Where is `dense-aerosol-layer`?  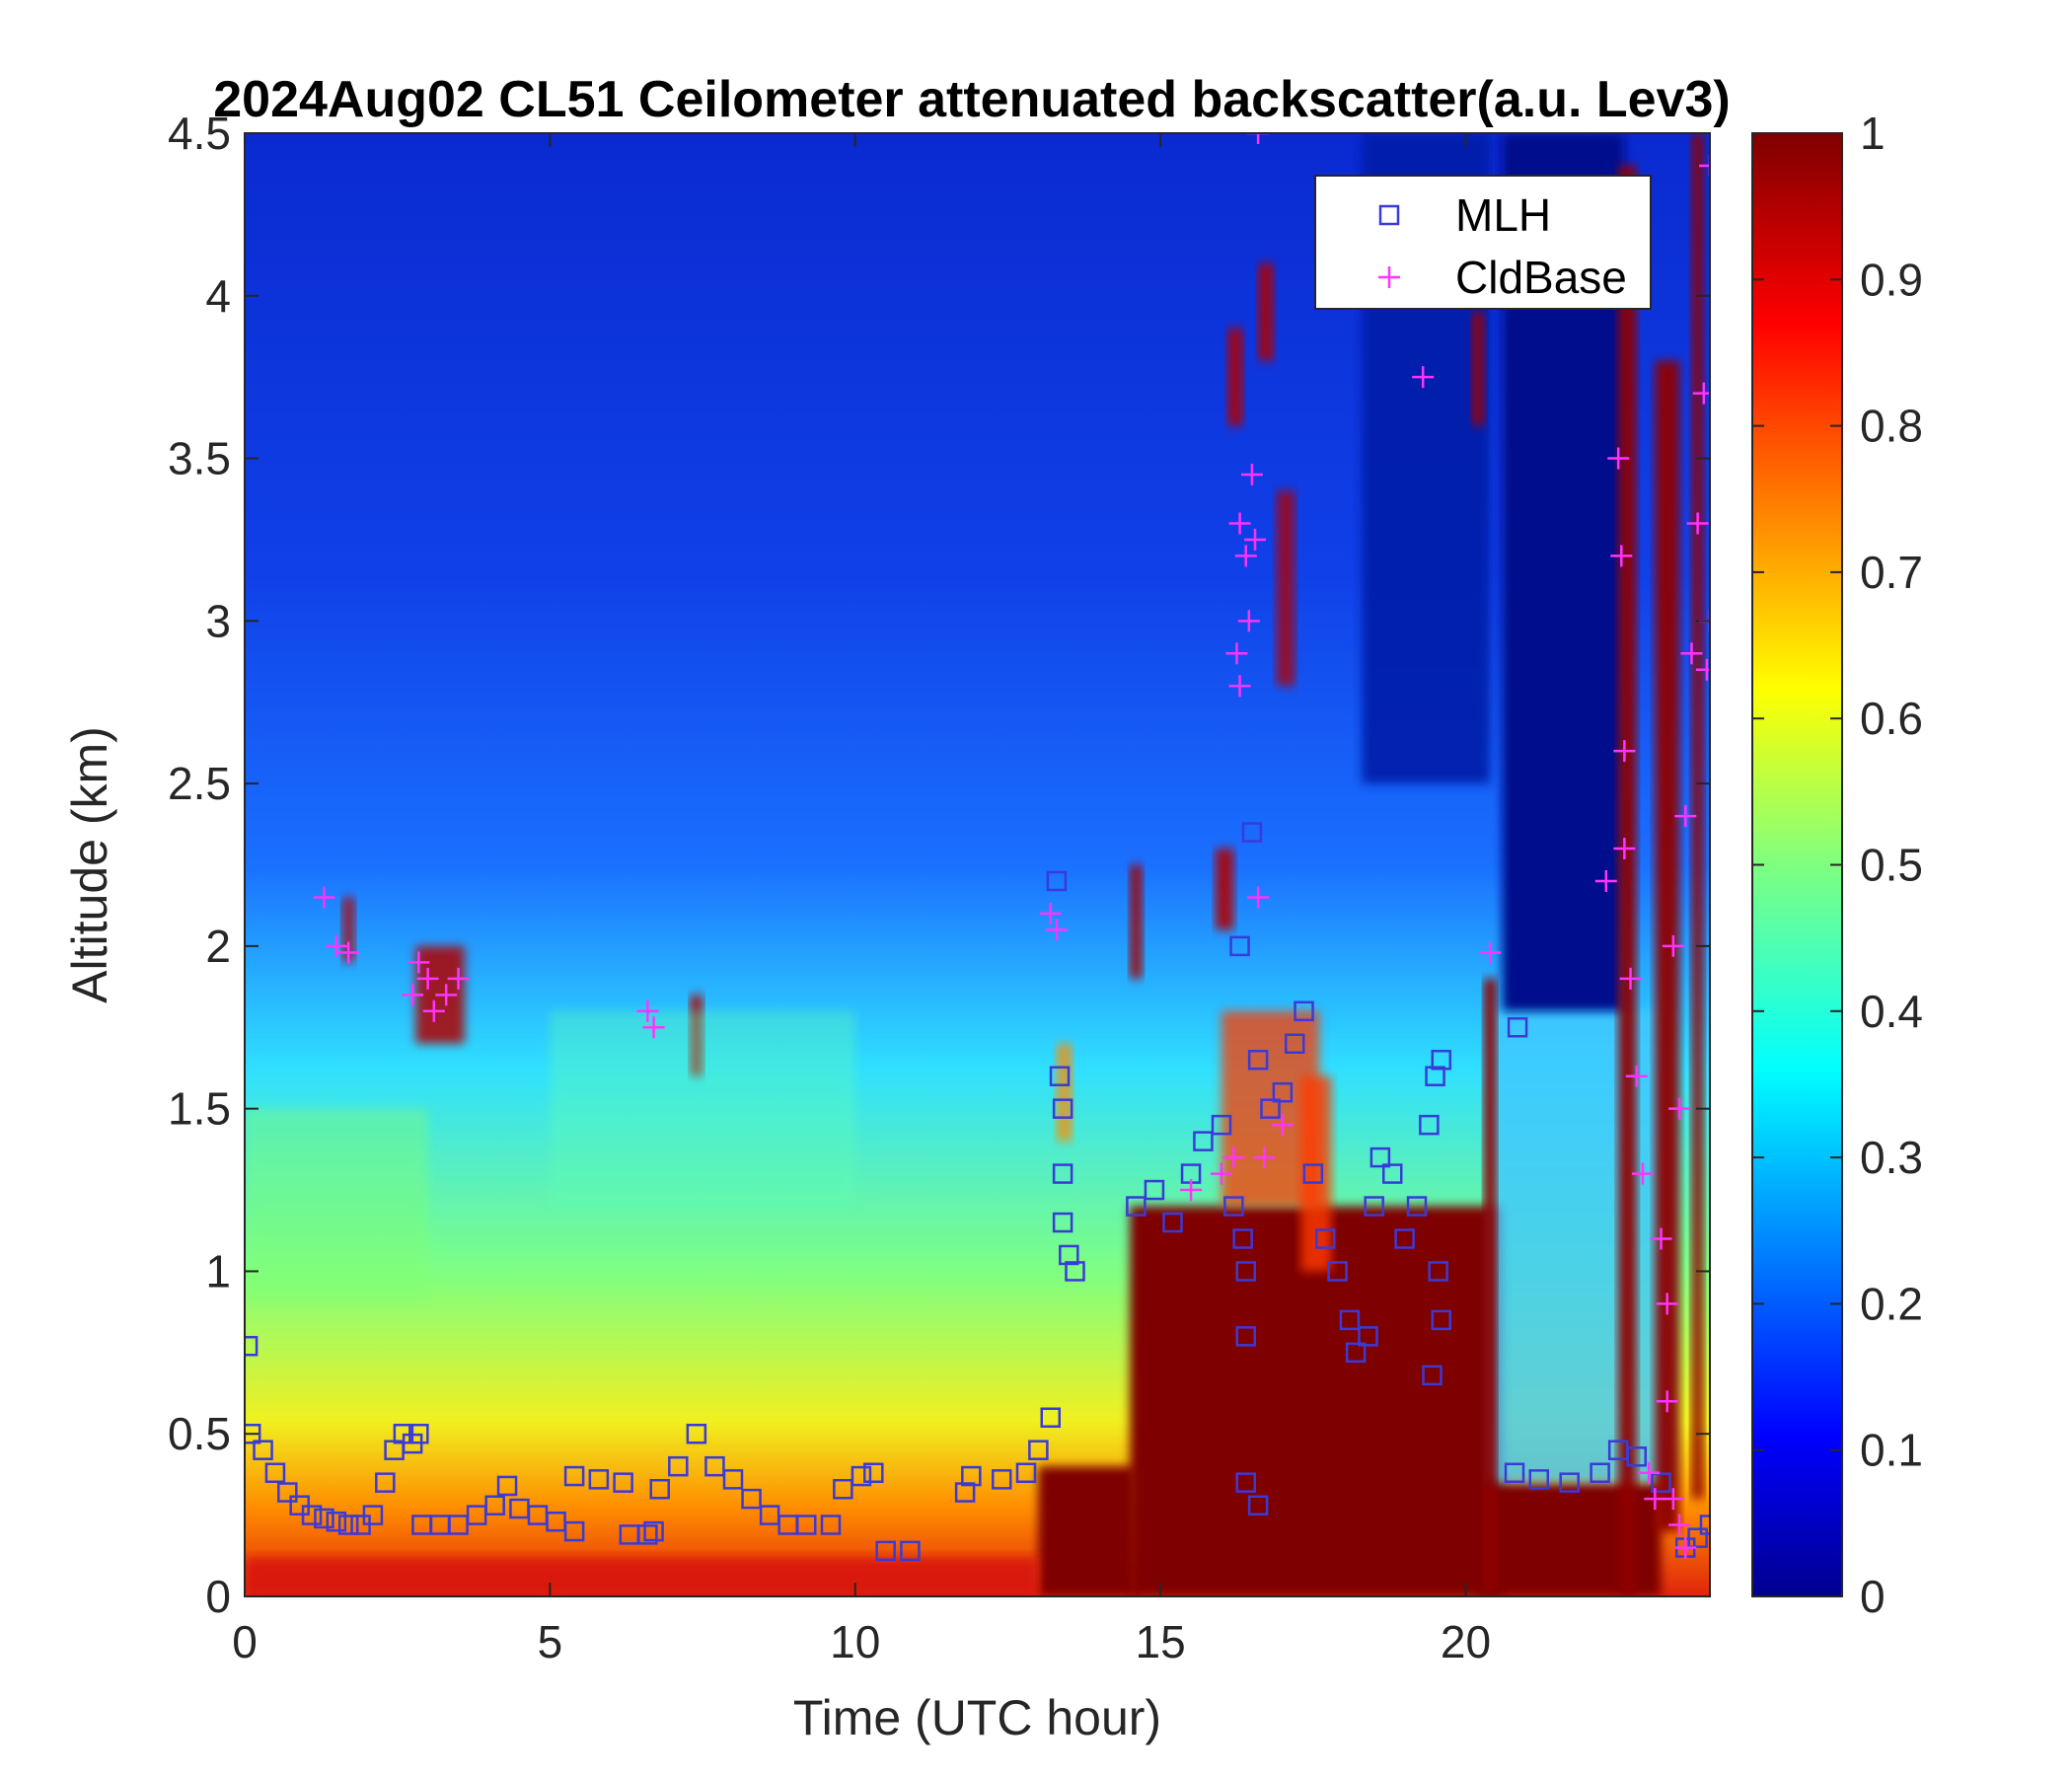
dense-aerosol-layer is located at coordinates (1317, 1401).